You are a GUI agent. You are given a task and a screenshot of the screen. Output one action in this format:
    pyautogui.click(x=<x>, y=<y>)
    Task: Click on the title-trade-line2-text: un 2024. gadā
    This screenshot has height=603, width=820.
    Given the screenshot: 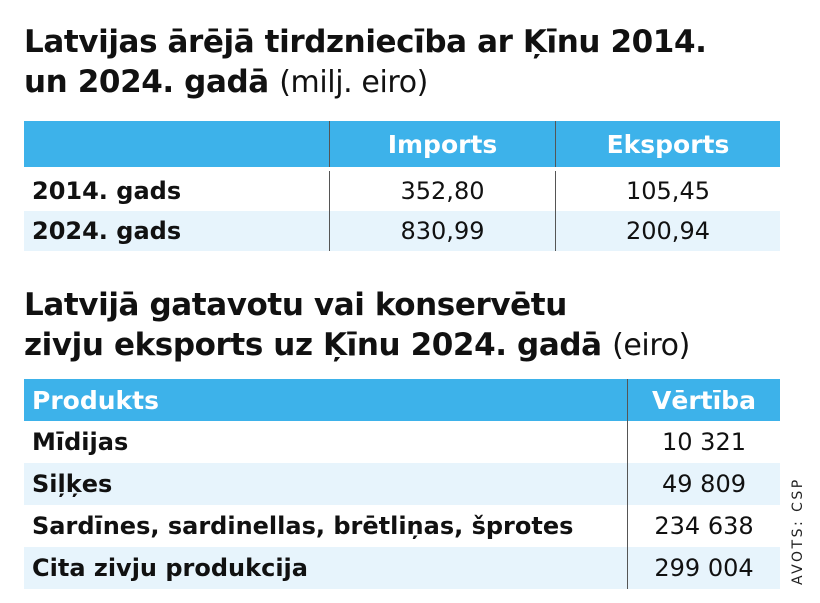 What is the action you would take?
    pyautogui.click(x=146, y=82)
    